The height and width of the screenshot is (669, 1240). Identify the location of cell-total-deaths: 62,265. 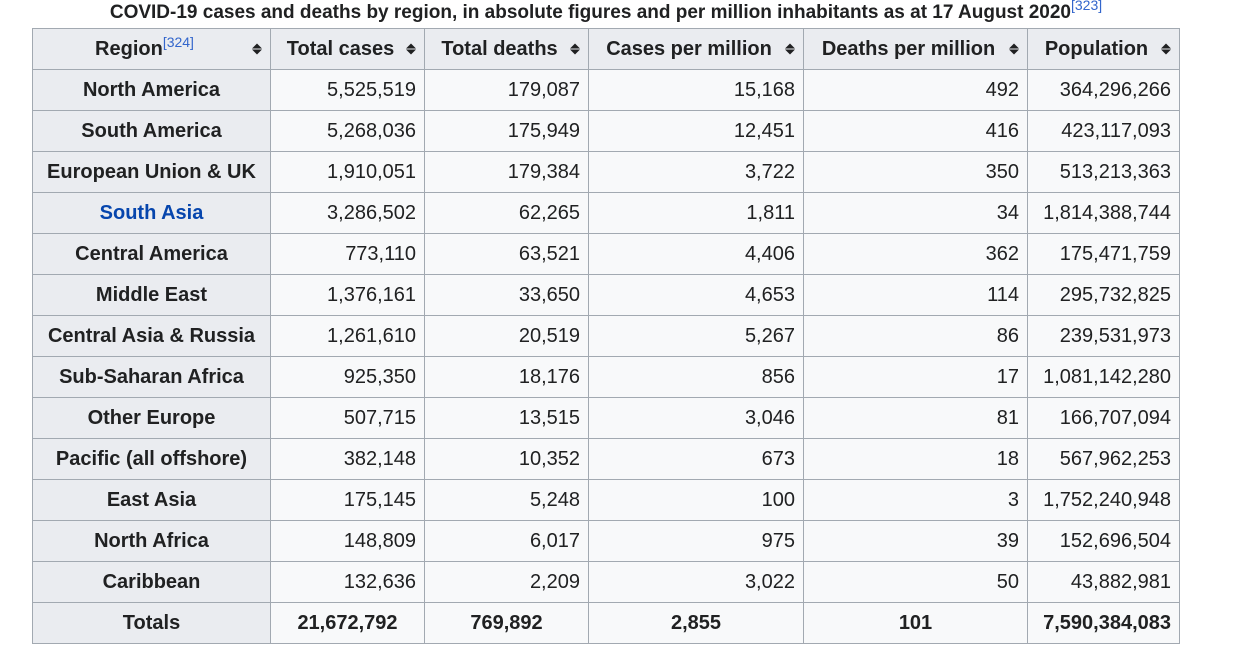
(506, 213).